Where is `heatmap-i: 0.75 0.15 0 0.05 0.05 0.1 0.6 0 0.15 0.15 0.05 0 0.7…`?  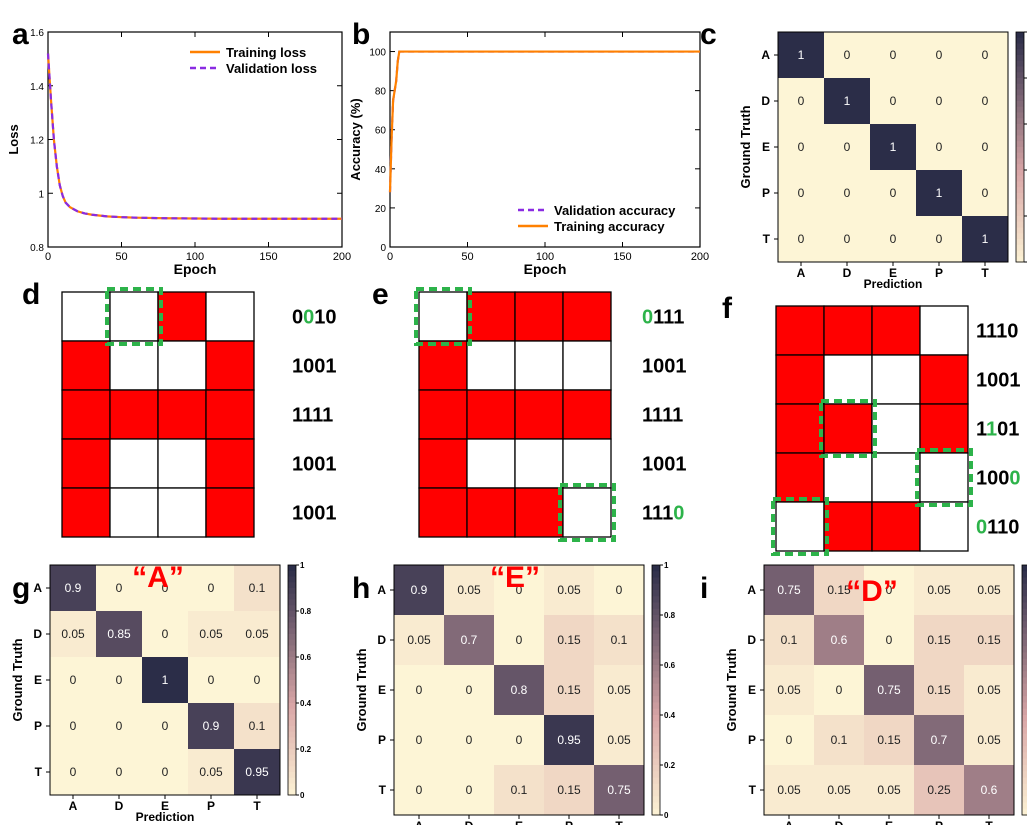 heatmap-i: 0.75 0.15 0 0.05 0.05 0.1 0.6 0 0.15 0.15 0.05 0 0.7… is located at coordinates (875, 694).